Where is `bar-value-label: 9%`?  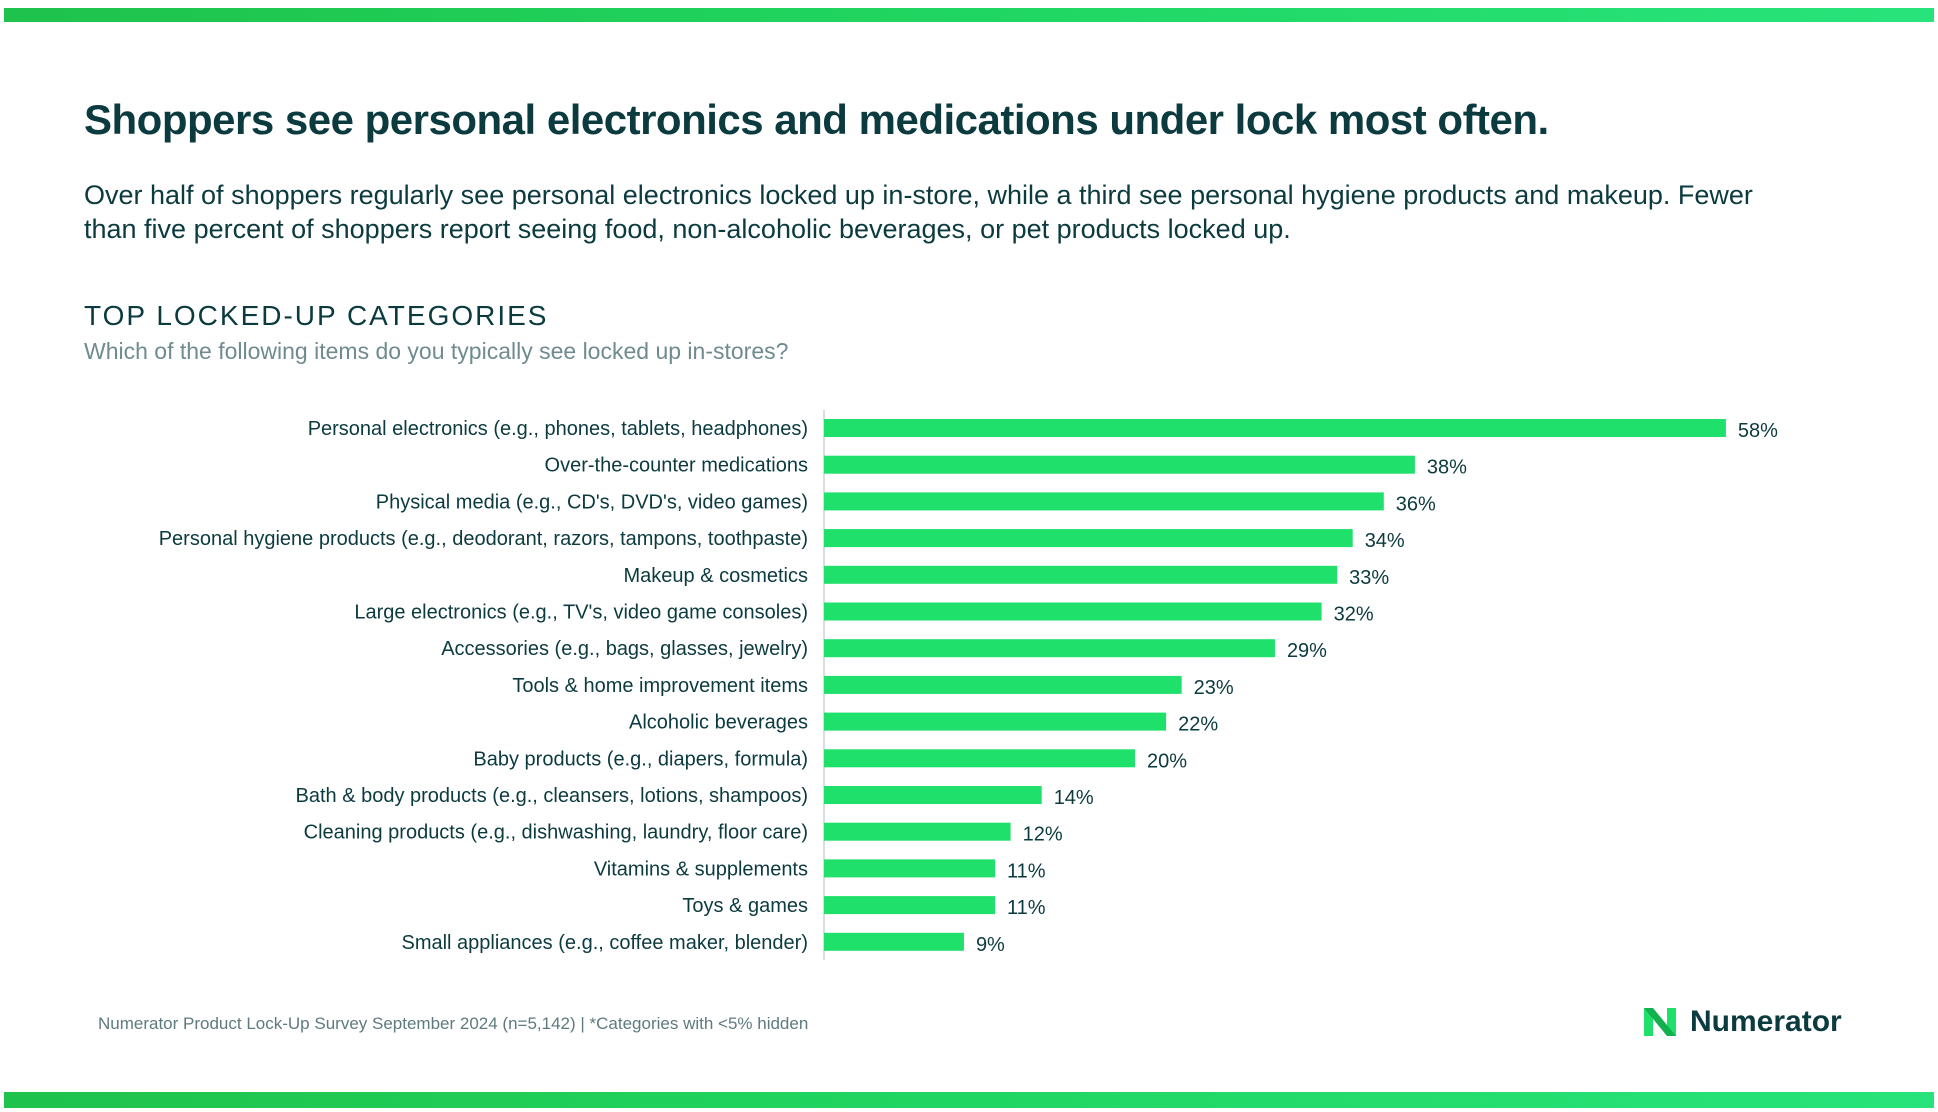
bar-value-label: 9% is located at coordinates (990, 945).